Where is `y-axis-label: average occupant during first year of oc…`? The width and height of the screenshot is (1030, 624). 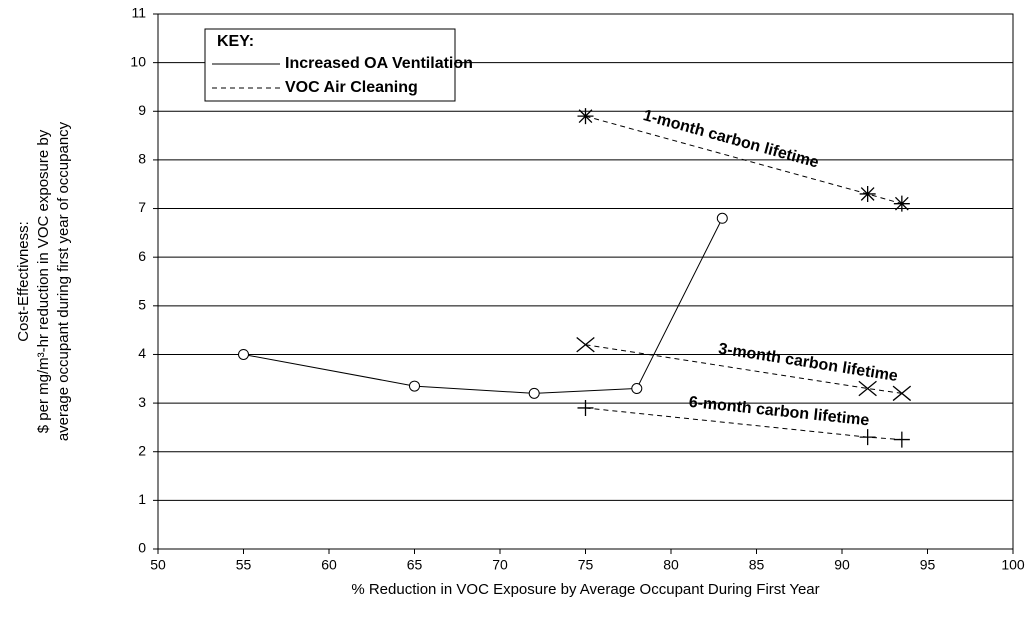 y-axis-label: average occupant during first year of oc… is located at coordinates (63, 281).